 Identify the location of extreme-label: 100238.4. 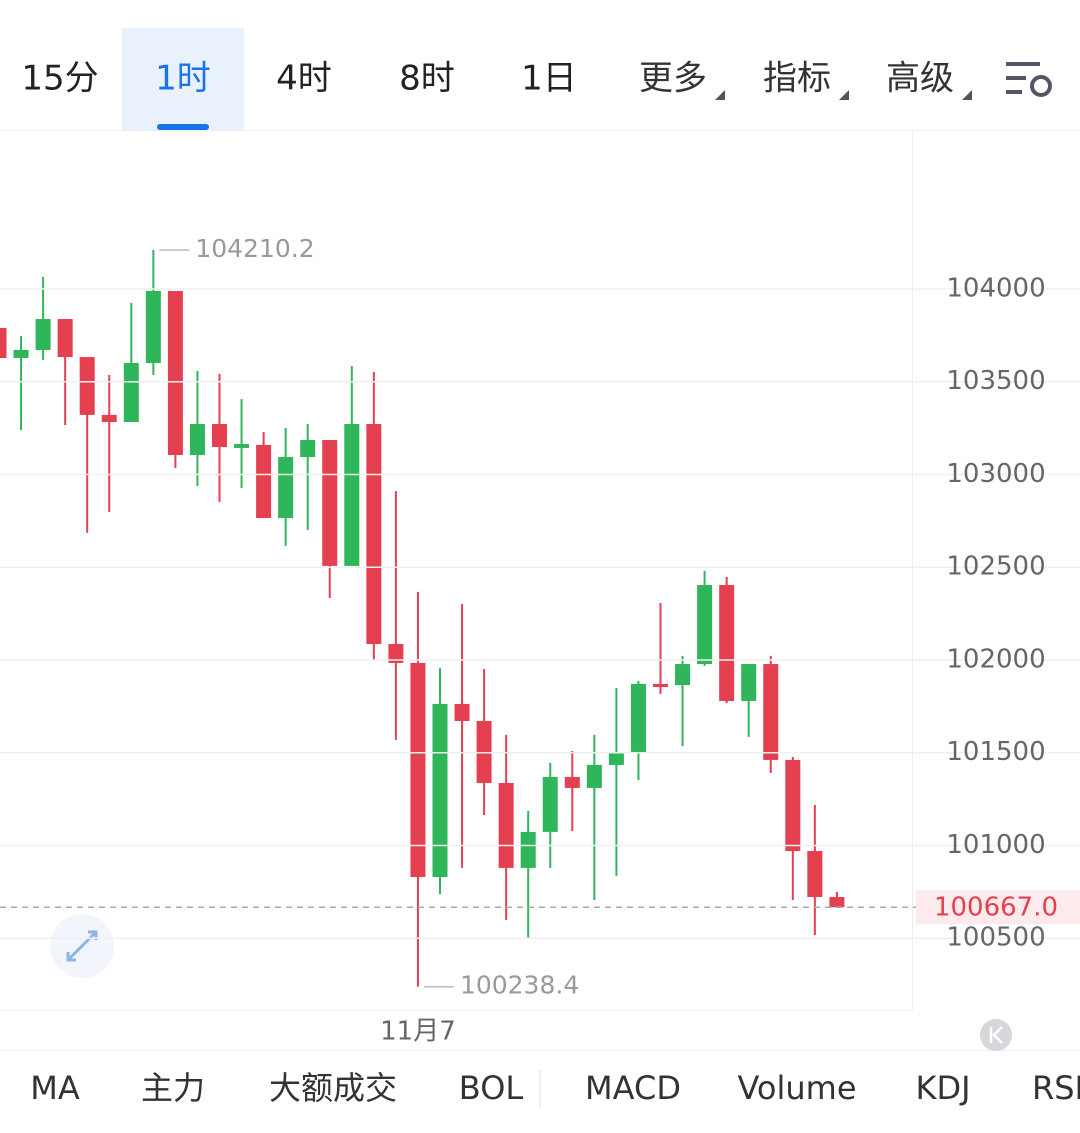
(519, 985).